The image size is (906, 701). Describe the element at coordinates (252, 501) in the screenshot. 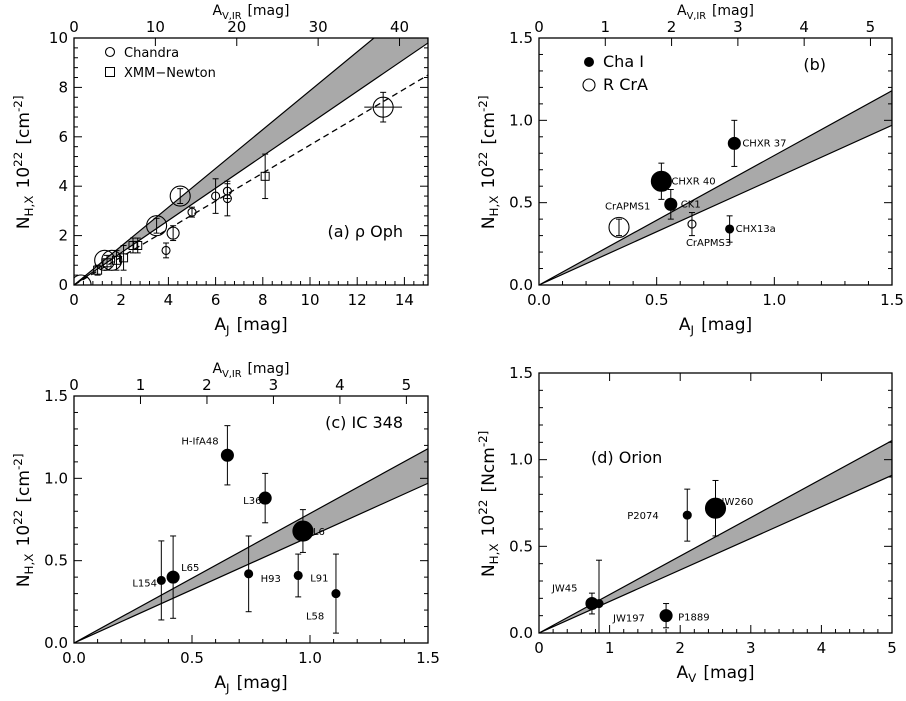

I see `point-label: L36` at that location.